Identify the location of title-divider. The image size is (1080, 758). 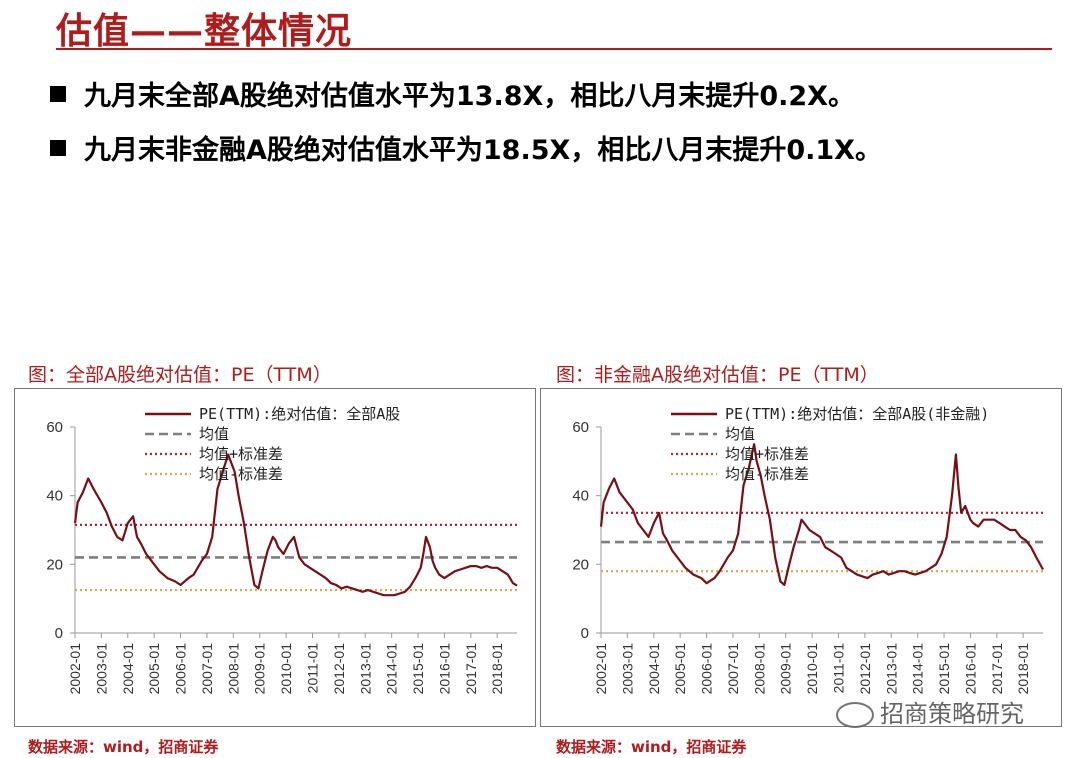
(554, 49).